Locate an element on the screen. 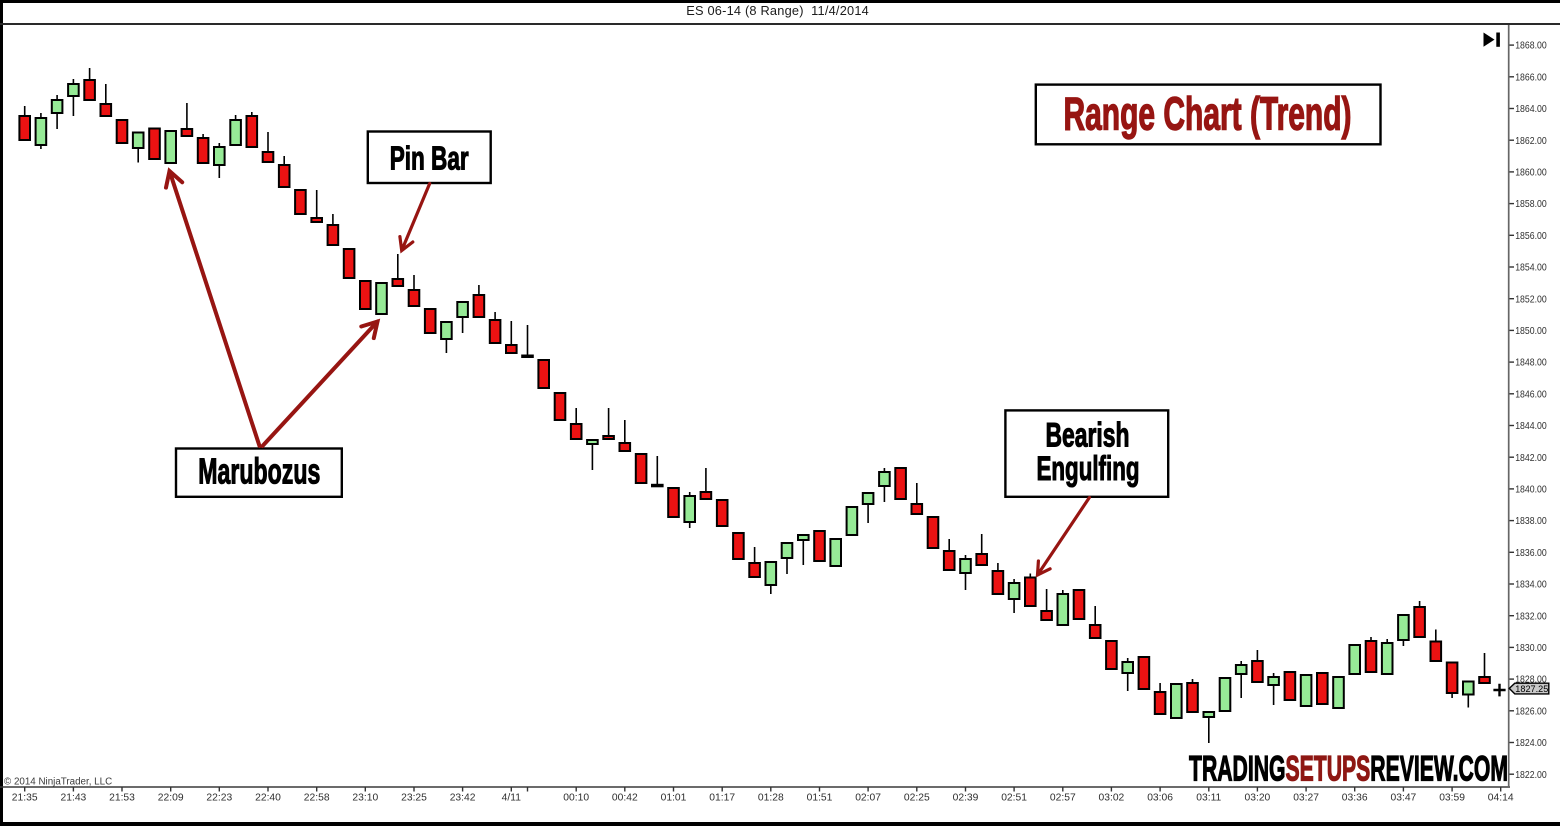 Image resolution: width=1560 pixels, height=826 pixels. svg-text: 01:28 is located at coordinates (771, 798).